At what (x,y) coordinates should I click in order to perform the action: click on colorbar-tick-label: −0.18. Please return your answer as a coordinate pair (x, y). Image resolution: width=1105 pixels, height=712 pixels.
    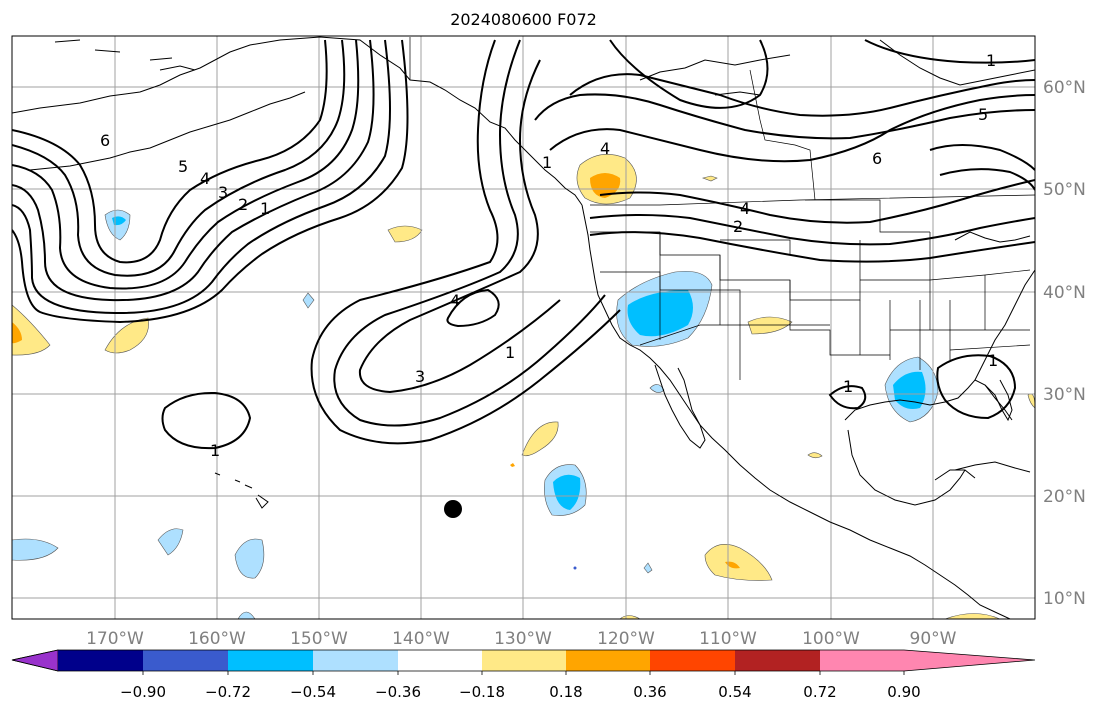
    Looking at the image, I should click on (482, 692).